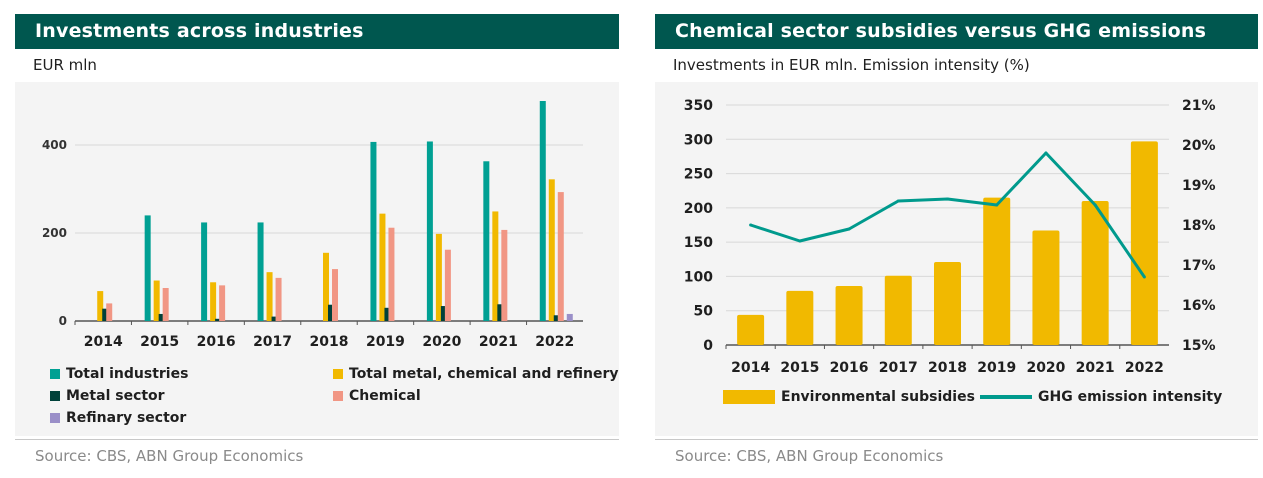  I want to click on bar-total-industries-2021, so click(486, 241).